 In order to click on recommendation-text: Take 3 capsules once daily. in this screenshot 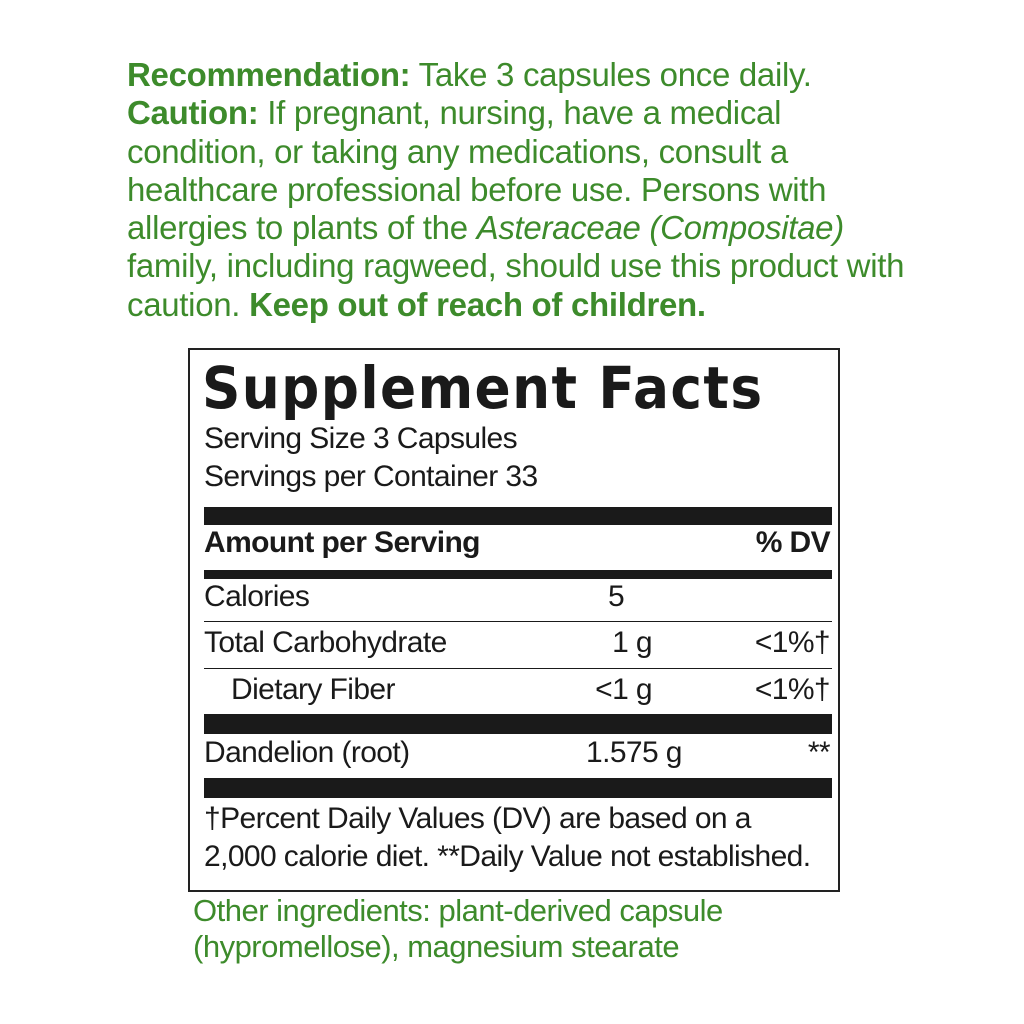, I will do `click(611, 74)`.